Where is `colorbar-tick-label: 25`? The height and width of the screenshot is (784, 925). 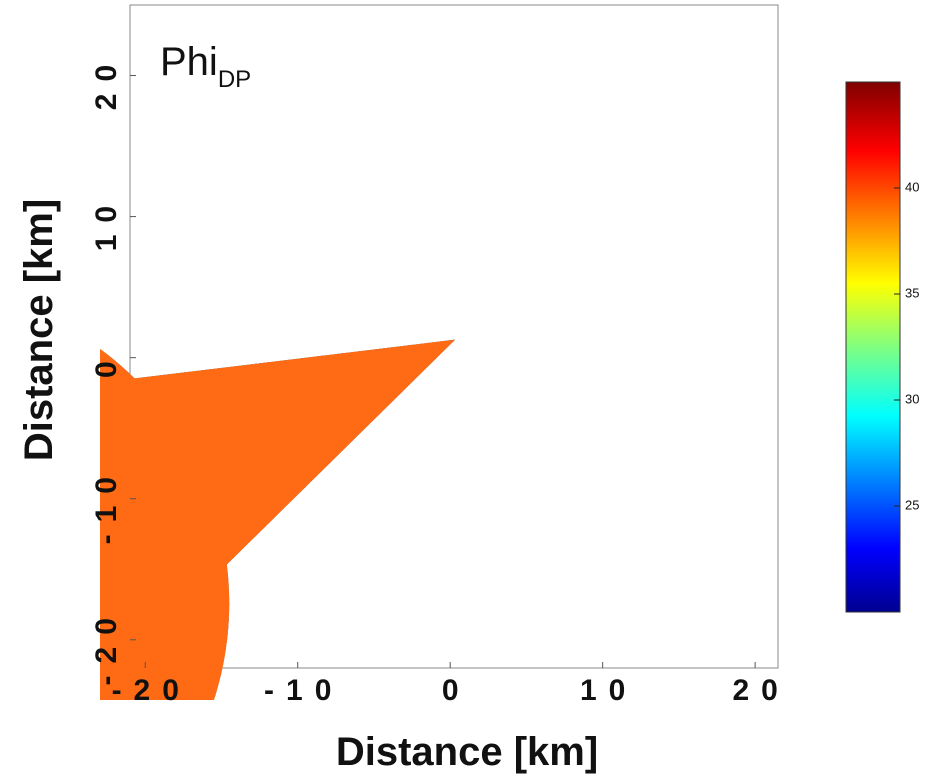
colorbar-tick-label: 25 is located at coordinates (912, 504).